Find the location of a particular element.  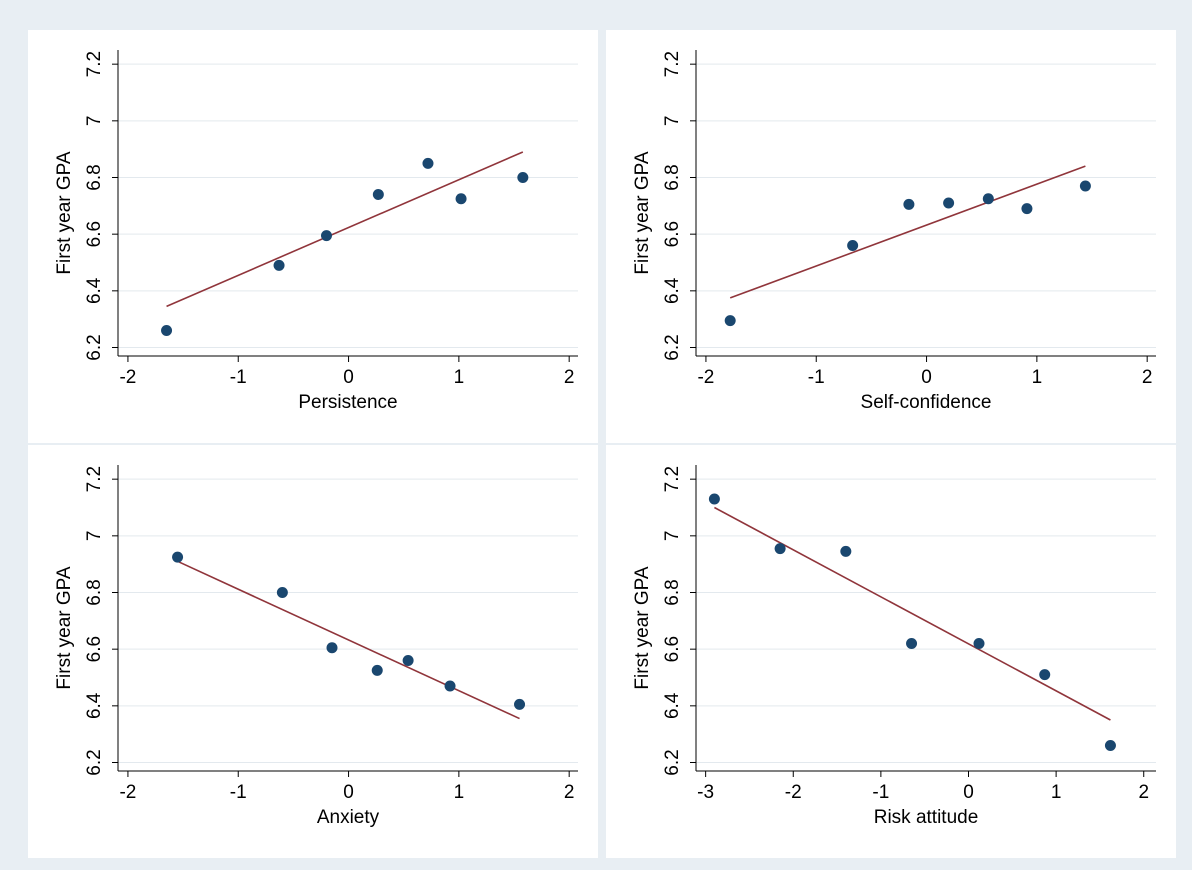

x-axis-title: Self-confidence is located at coordinates (926, 402).